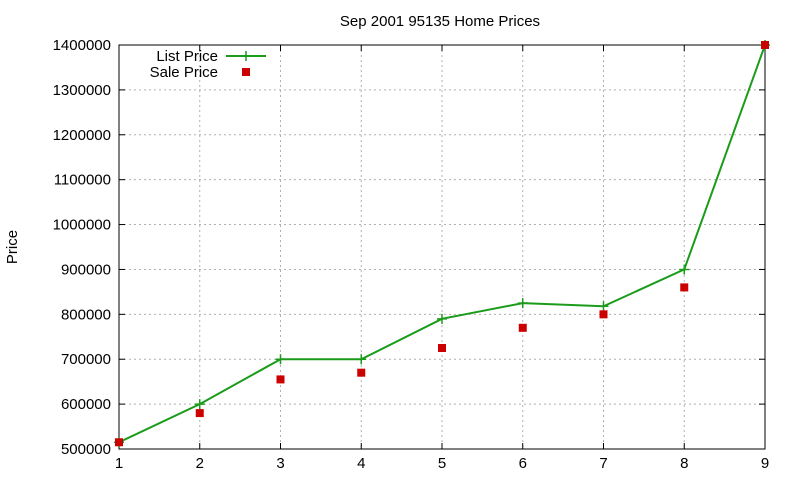  I want to click on x-tick-label-8: 9, so click(765, 463).